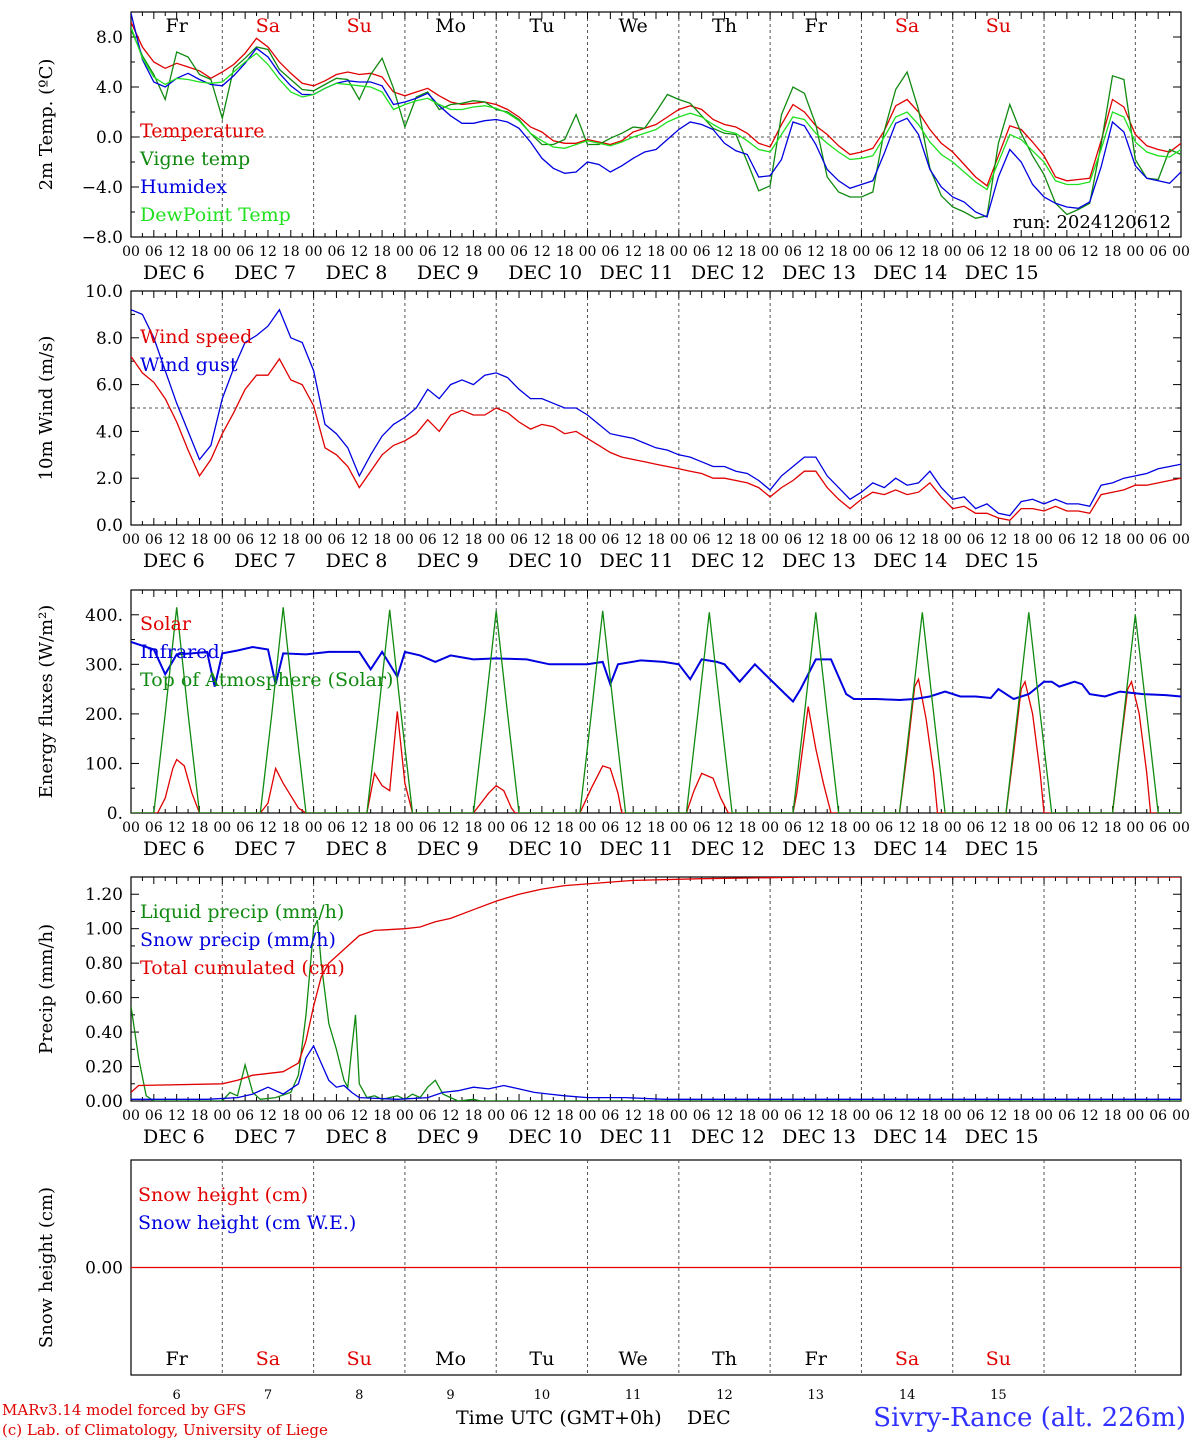 The width and height of the screenshot is (1194, 1440). What do you see at coordinates (728, 1137) in the screenshot?
I see `x-date-label: DEC 12` at bounding box center [728, 1137].